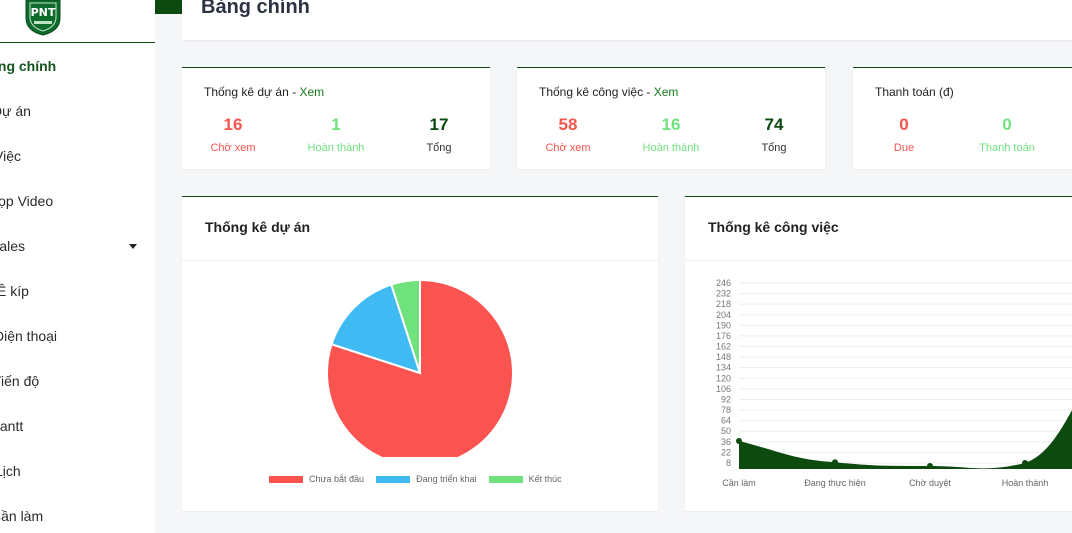 This screenshot has height=533, width=1072. I want to click on app-logo: PNT, so click(43, 18).